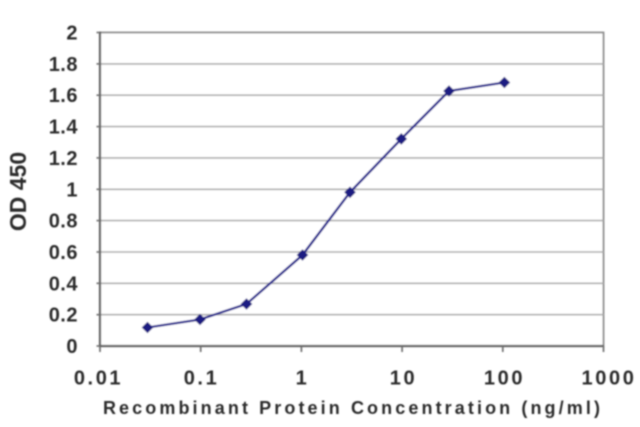 The height and width of the screenshot is (427, 640). I want to click on svg-text: 1000, so click(609, 379).